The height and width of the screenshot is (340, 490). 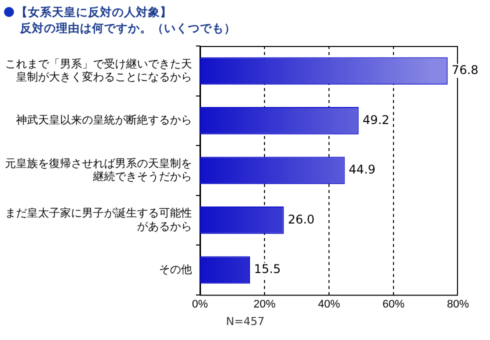 What do you see at coordinates (264, 304) in the screenshot?
I see `x-tick-label: 20%` at bounding box center [264, 304].